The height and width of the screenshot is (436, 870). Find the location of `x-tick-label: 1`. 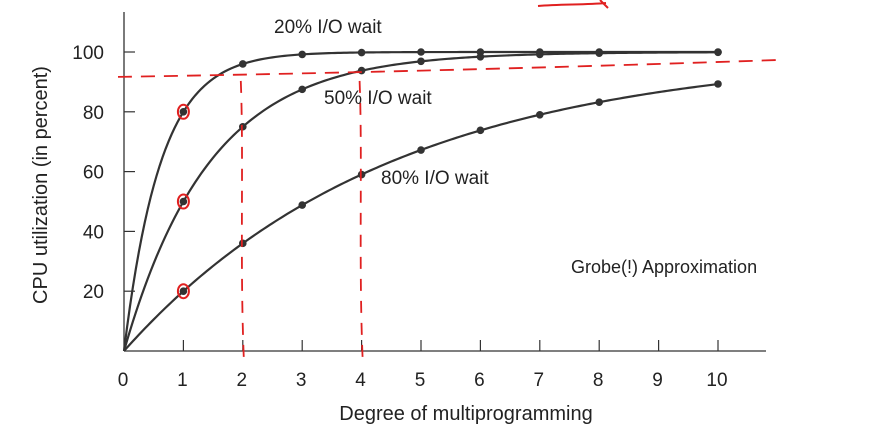

x-tick-label: 1 is located at coordinates (182, 380).